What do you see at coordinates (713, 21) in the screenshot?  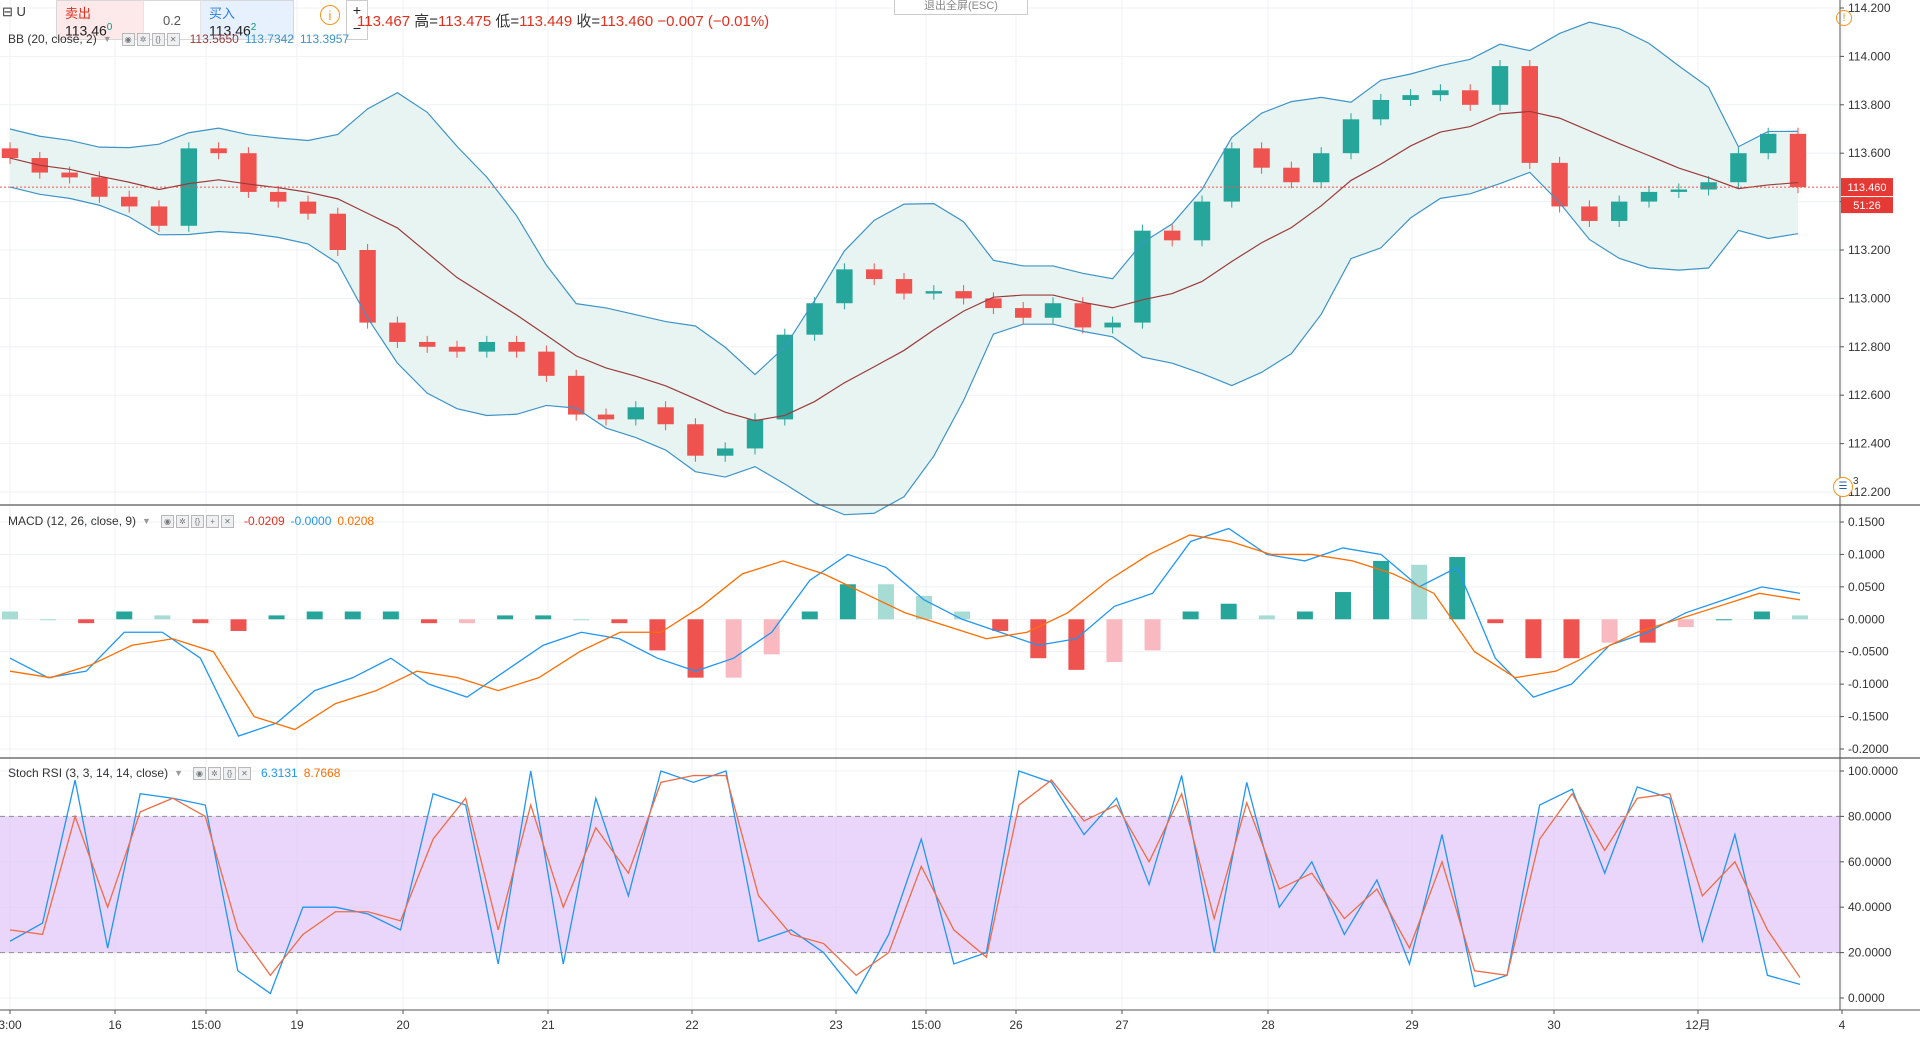 I see `change-value: −0.007 (−0.01%)` at bounding box center [713, 21].